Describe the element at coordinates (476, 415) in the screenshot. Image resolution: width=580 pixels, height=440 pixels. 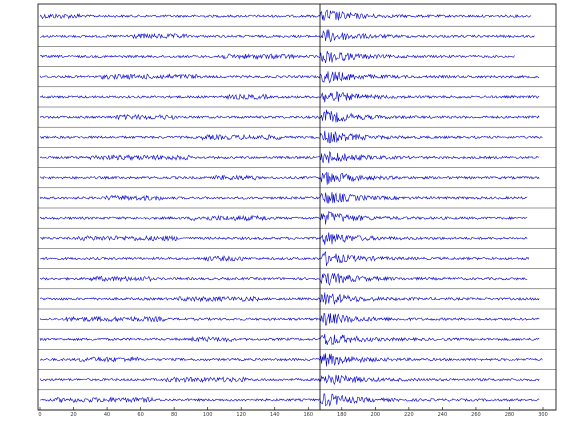
I see `x-tick-label: 260` at that location.